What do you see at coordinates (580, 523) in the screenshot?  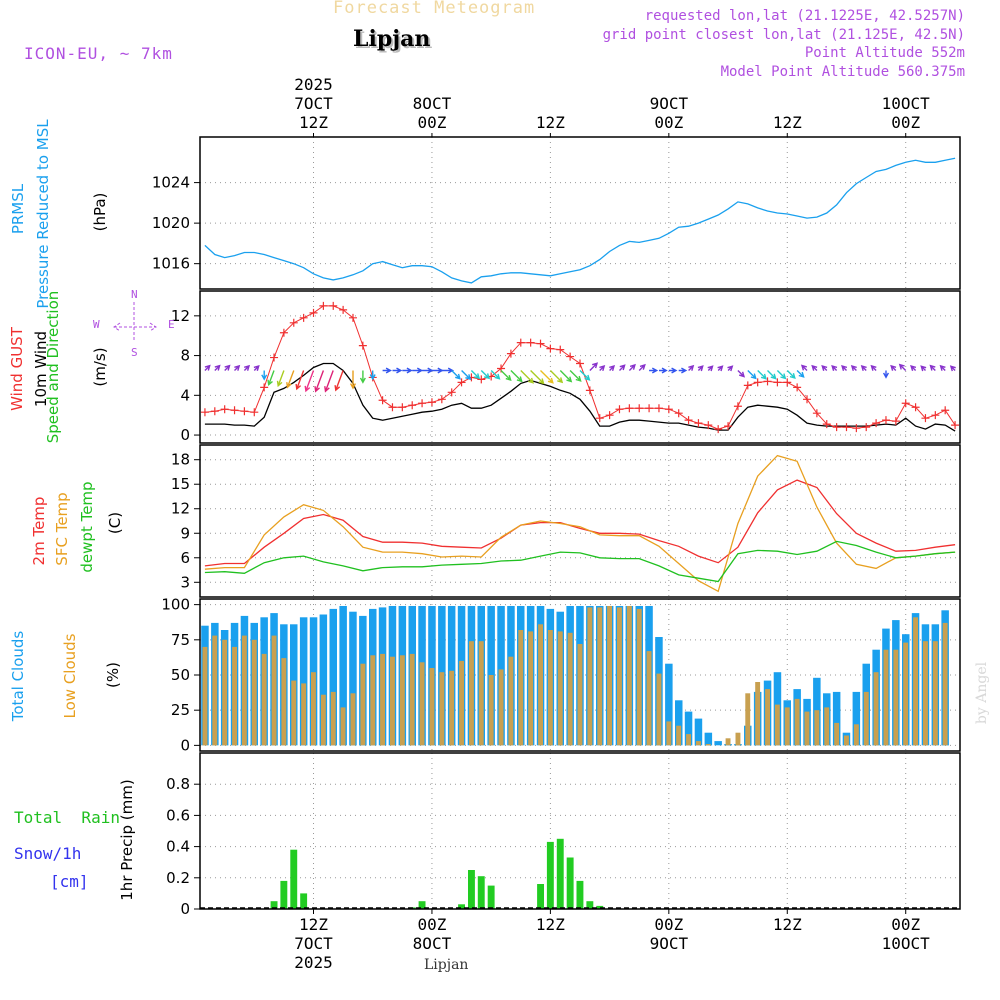 I see `sfc-temp-line` at bounding box center [580, 523].